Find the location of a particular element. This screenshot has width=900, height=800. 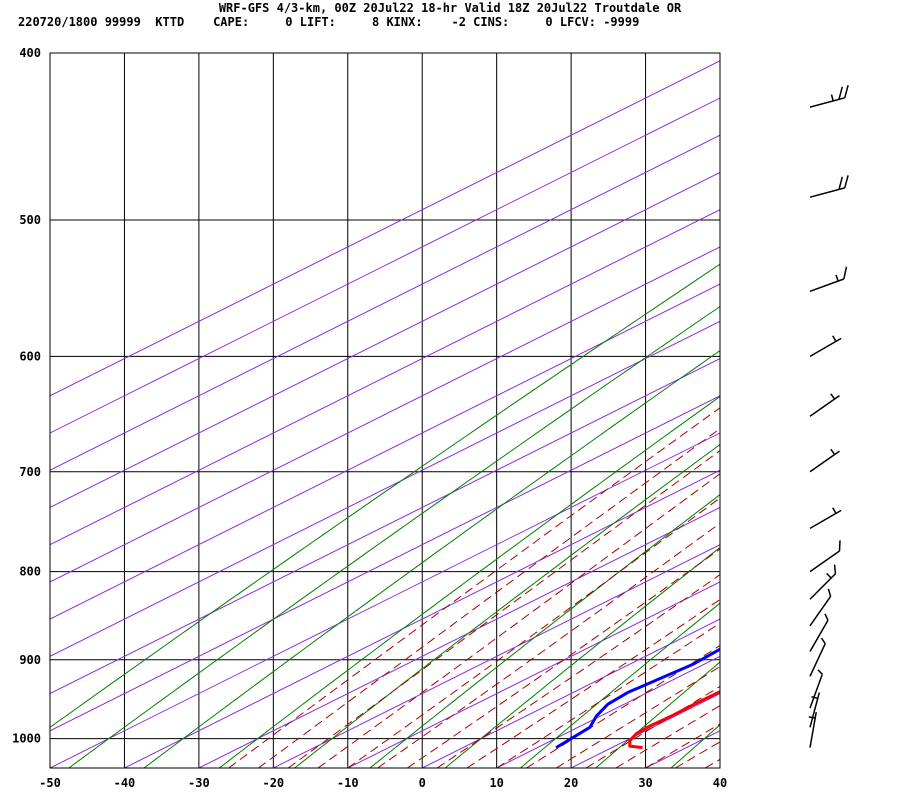

pressure-tick-label: 900 is located at coordinates (30, 660).